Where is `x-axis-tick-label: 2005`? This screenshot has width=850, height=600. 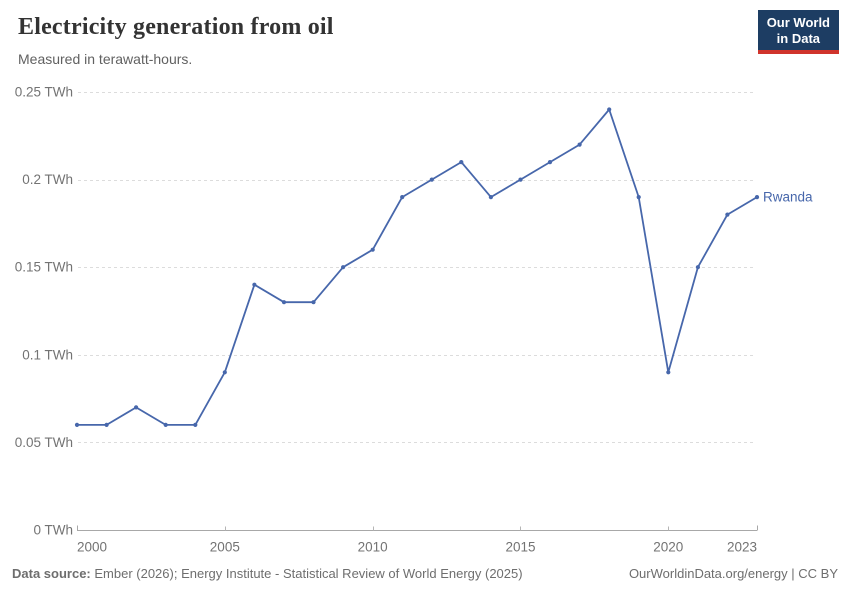 x-axis-tick-label: 2005 is located at coordinates (225, 547).